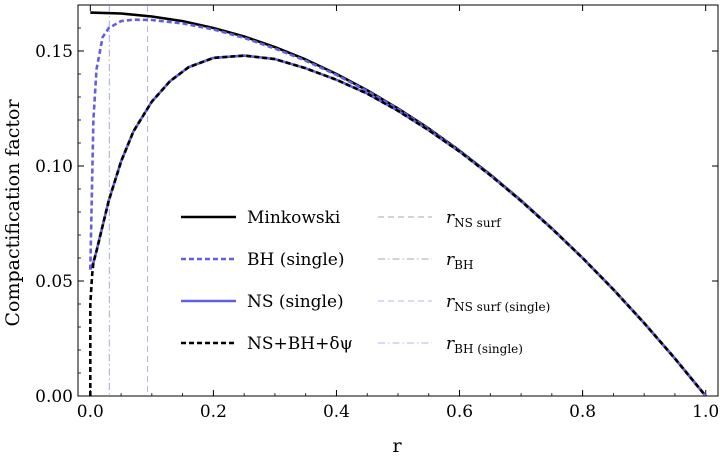 The height and width of the screenshot is (461, 720). Describe the element at coordinates (295, 302) in the screenshot. I see `legend-label: NS (single)` at that location.